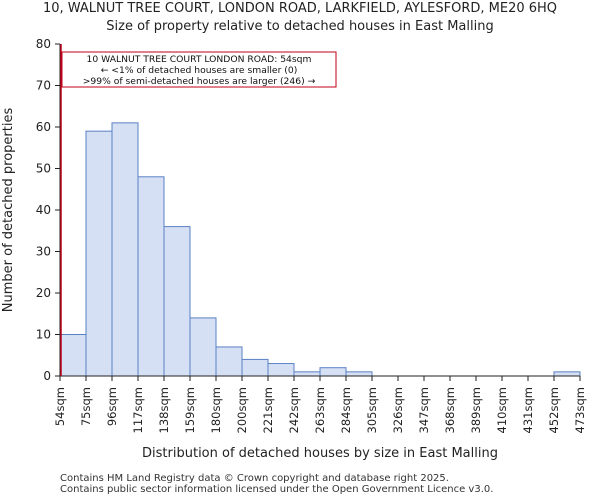 The image size is (600, 500). I want to click on bar-263sqm, so click(333, 372).